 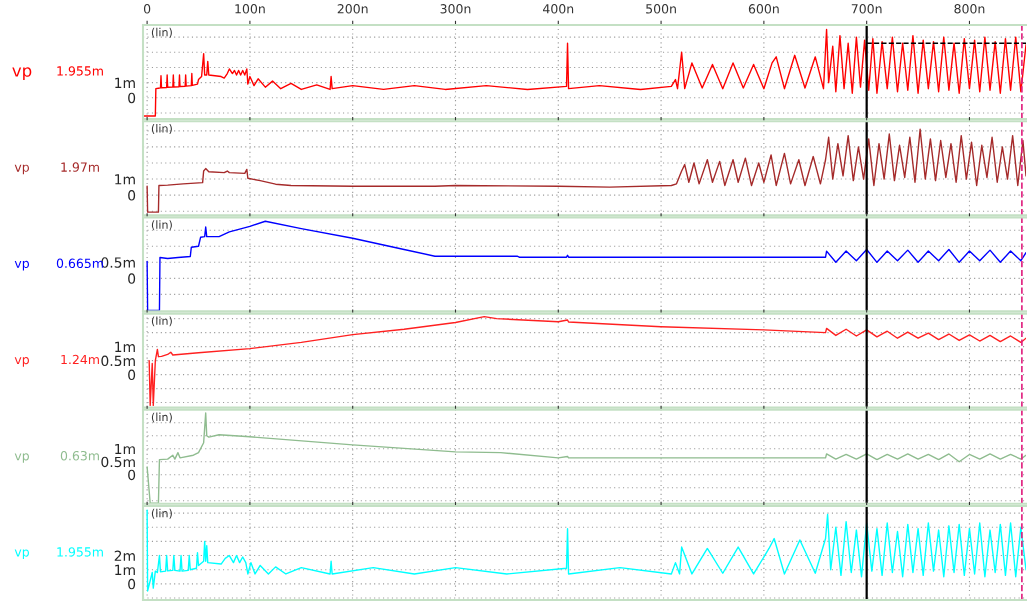 I want to click on x-tick-label: 200n, so click(x=352, y=9).